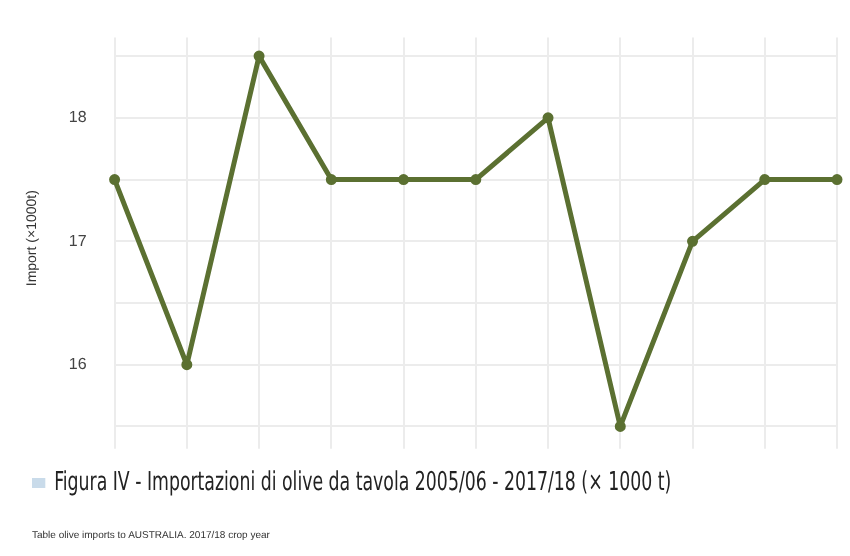  Describe the element at coordinates (78, 117) in the screenshot. I see `y-tick-label: 18` at that location.